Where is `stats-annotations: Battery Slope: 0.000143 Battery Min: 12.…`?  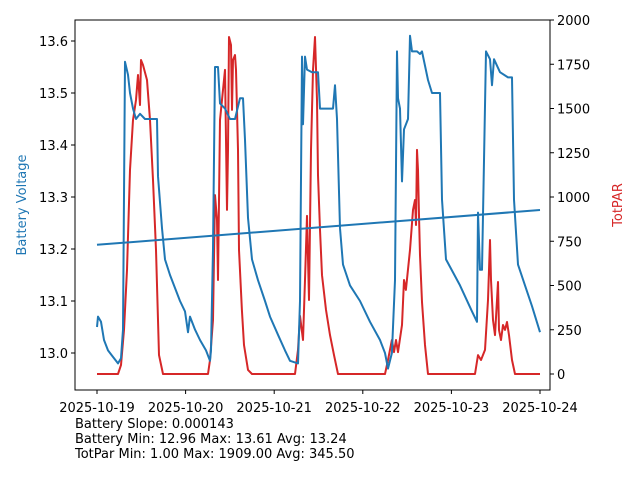 stats-annotations: Battery Slope: 0.000143 Battery Min: 12.… is located at coordinates (215, 439).